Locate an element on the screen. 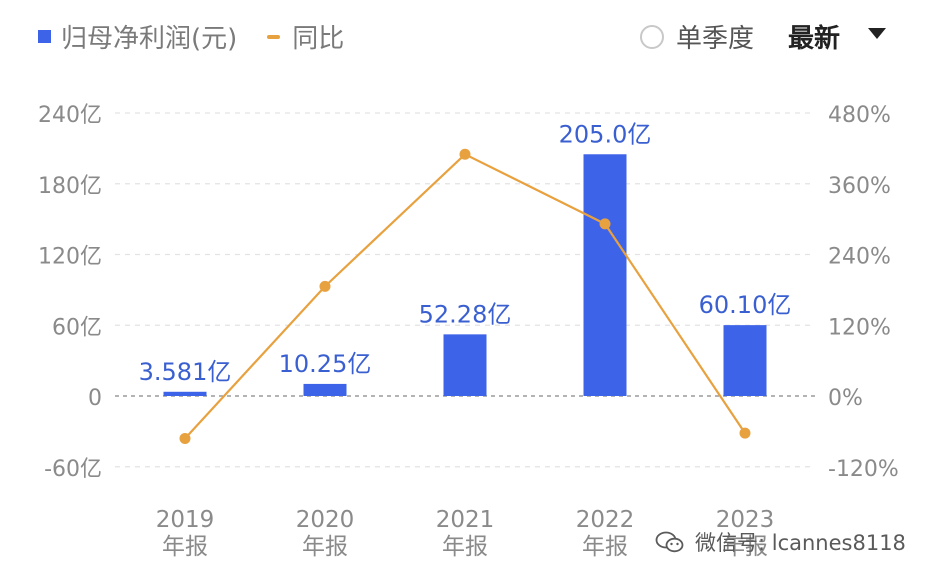 The width and height of the screenshot is (937, 583). bar-data-label: 52.28亿 is located at coordinates (465, 314).